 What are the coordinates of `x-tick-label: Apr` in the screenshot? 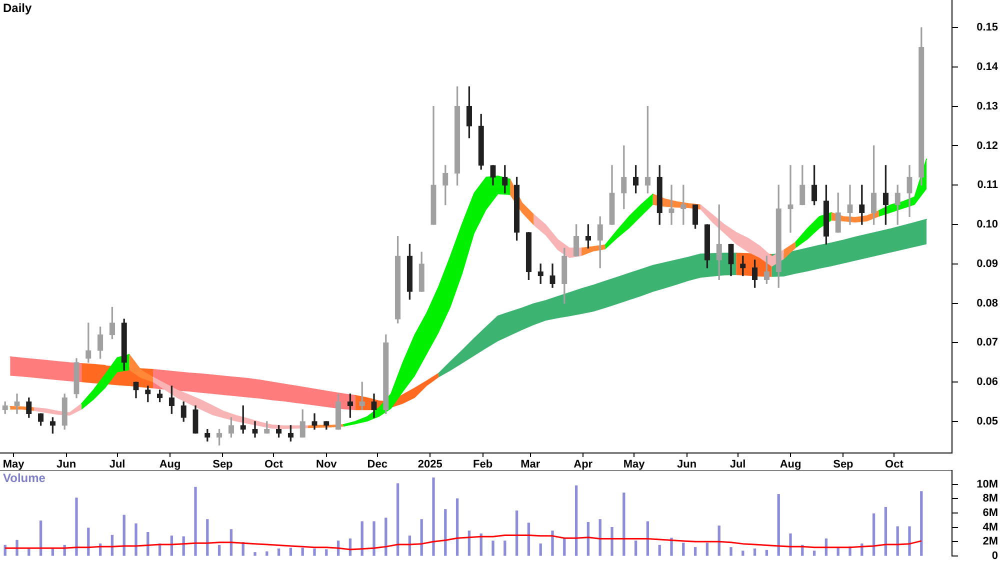 It's located at (584, 464).